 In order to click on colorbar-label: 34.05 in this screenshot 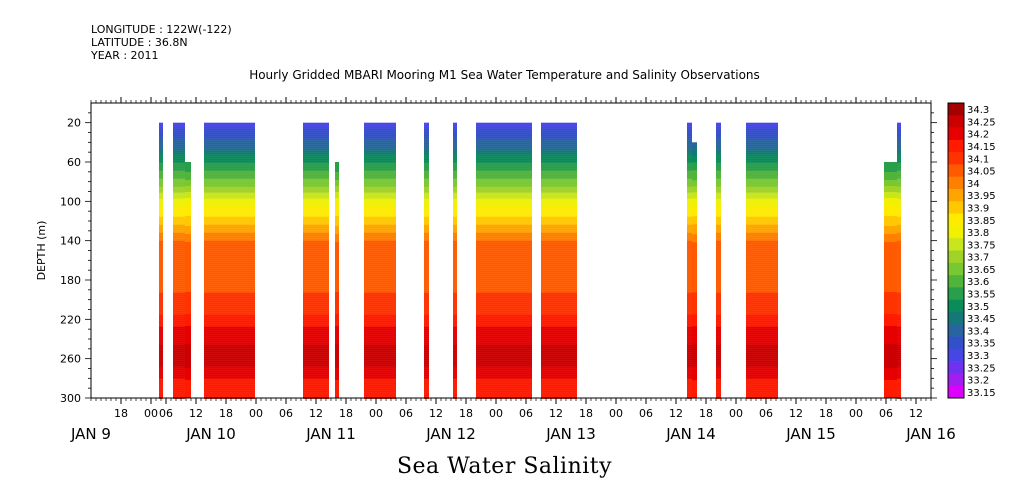, I will do `click(981, 172)`.